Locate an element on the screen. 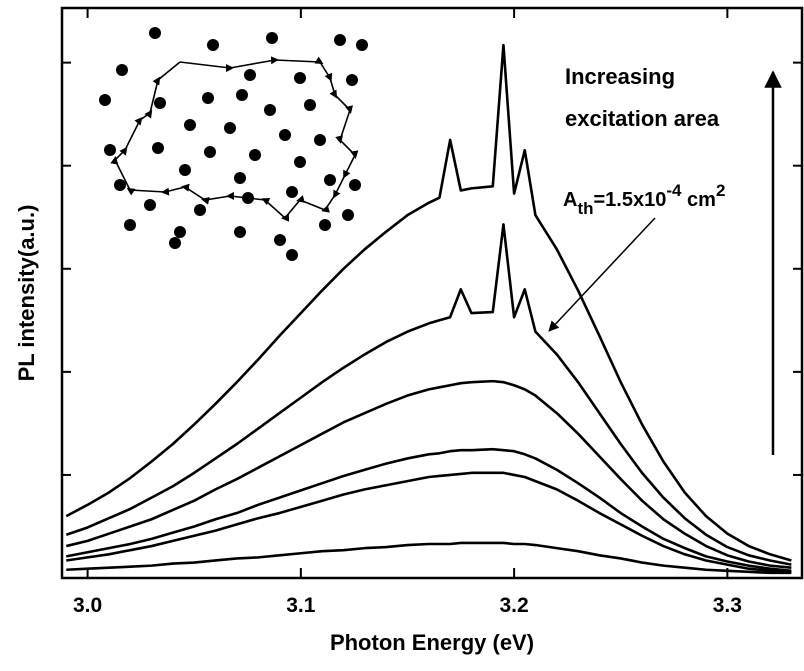 The image size is (804, 671). threshold-pointer is located at coordinates (602, 274).